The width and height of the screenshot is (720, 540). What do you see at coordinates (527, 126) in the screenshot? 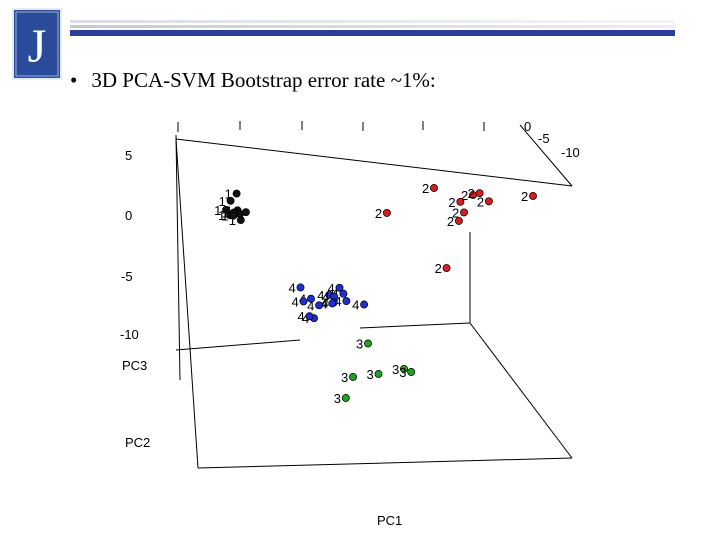
I see `y-tick-label: 0` at bounding box center [527, 126].